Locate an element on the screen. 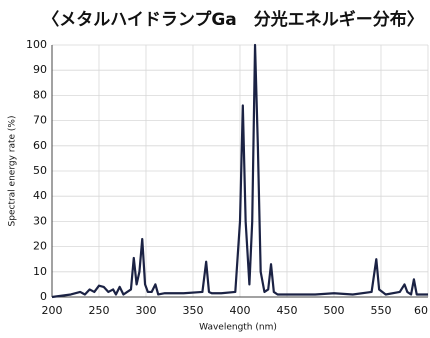  y-tick-label: 70 is located at coordinates (40, 120).